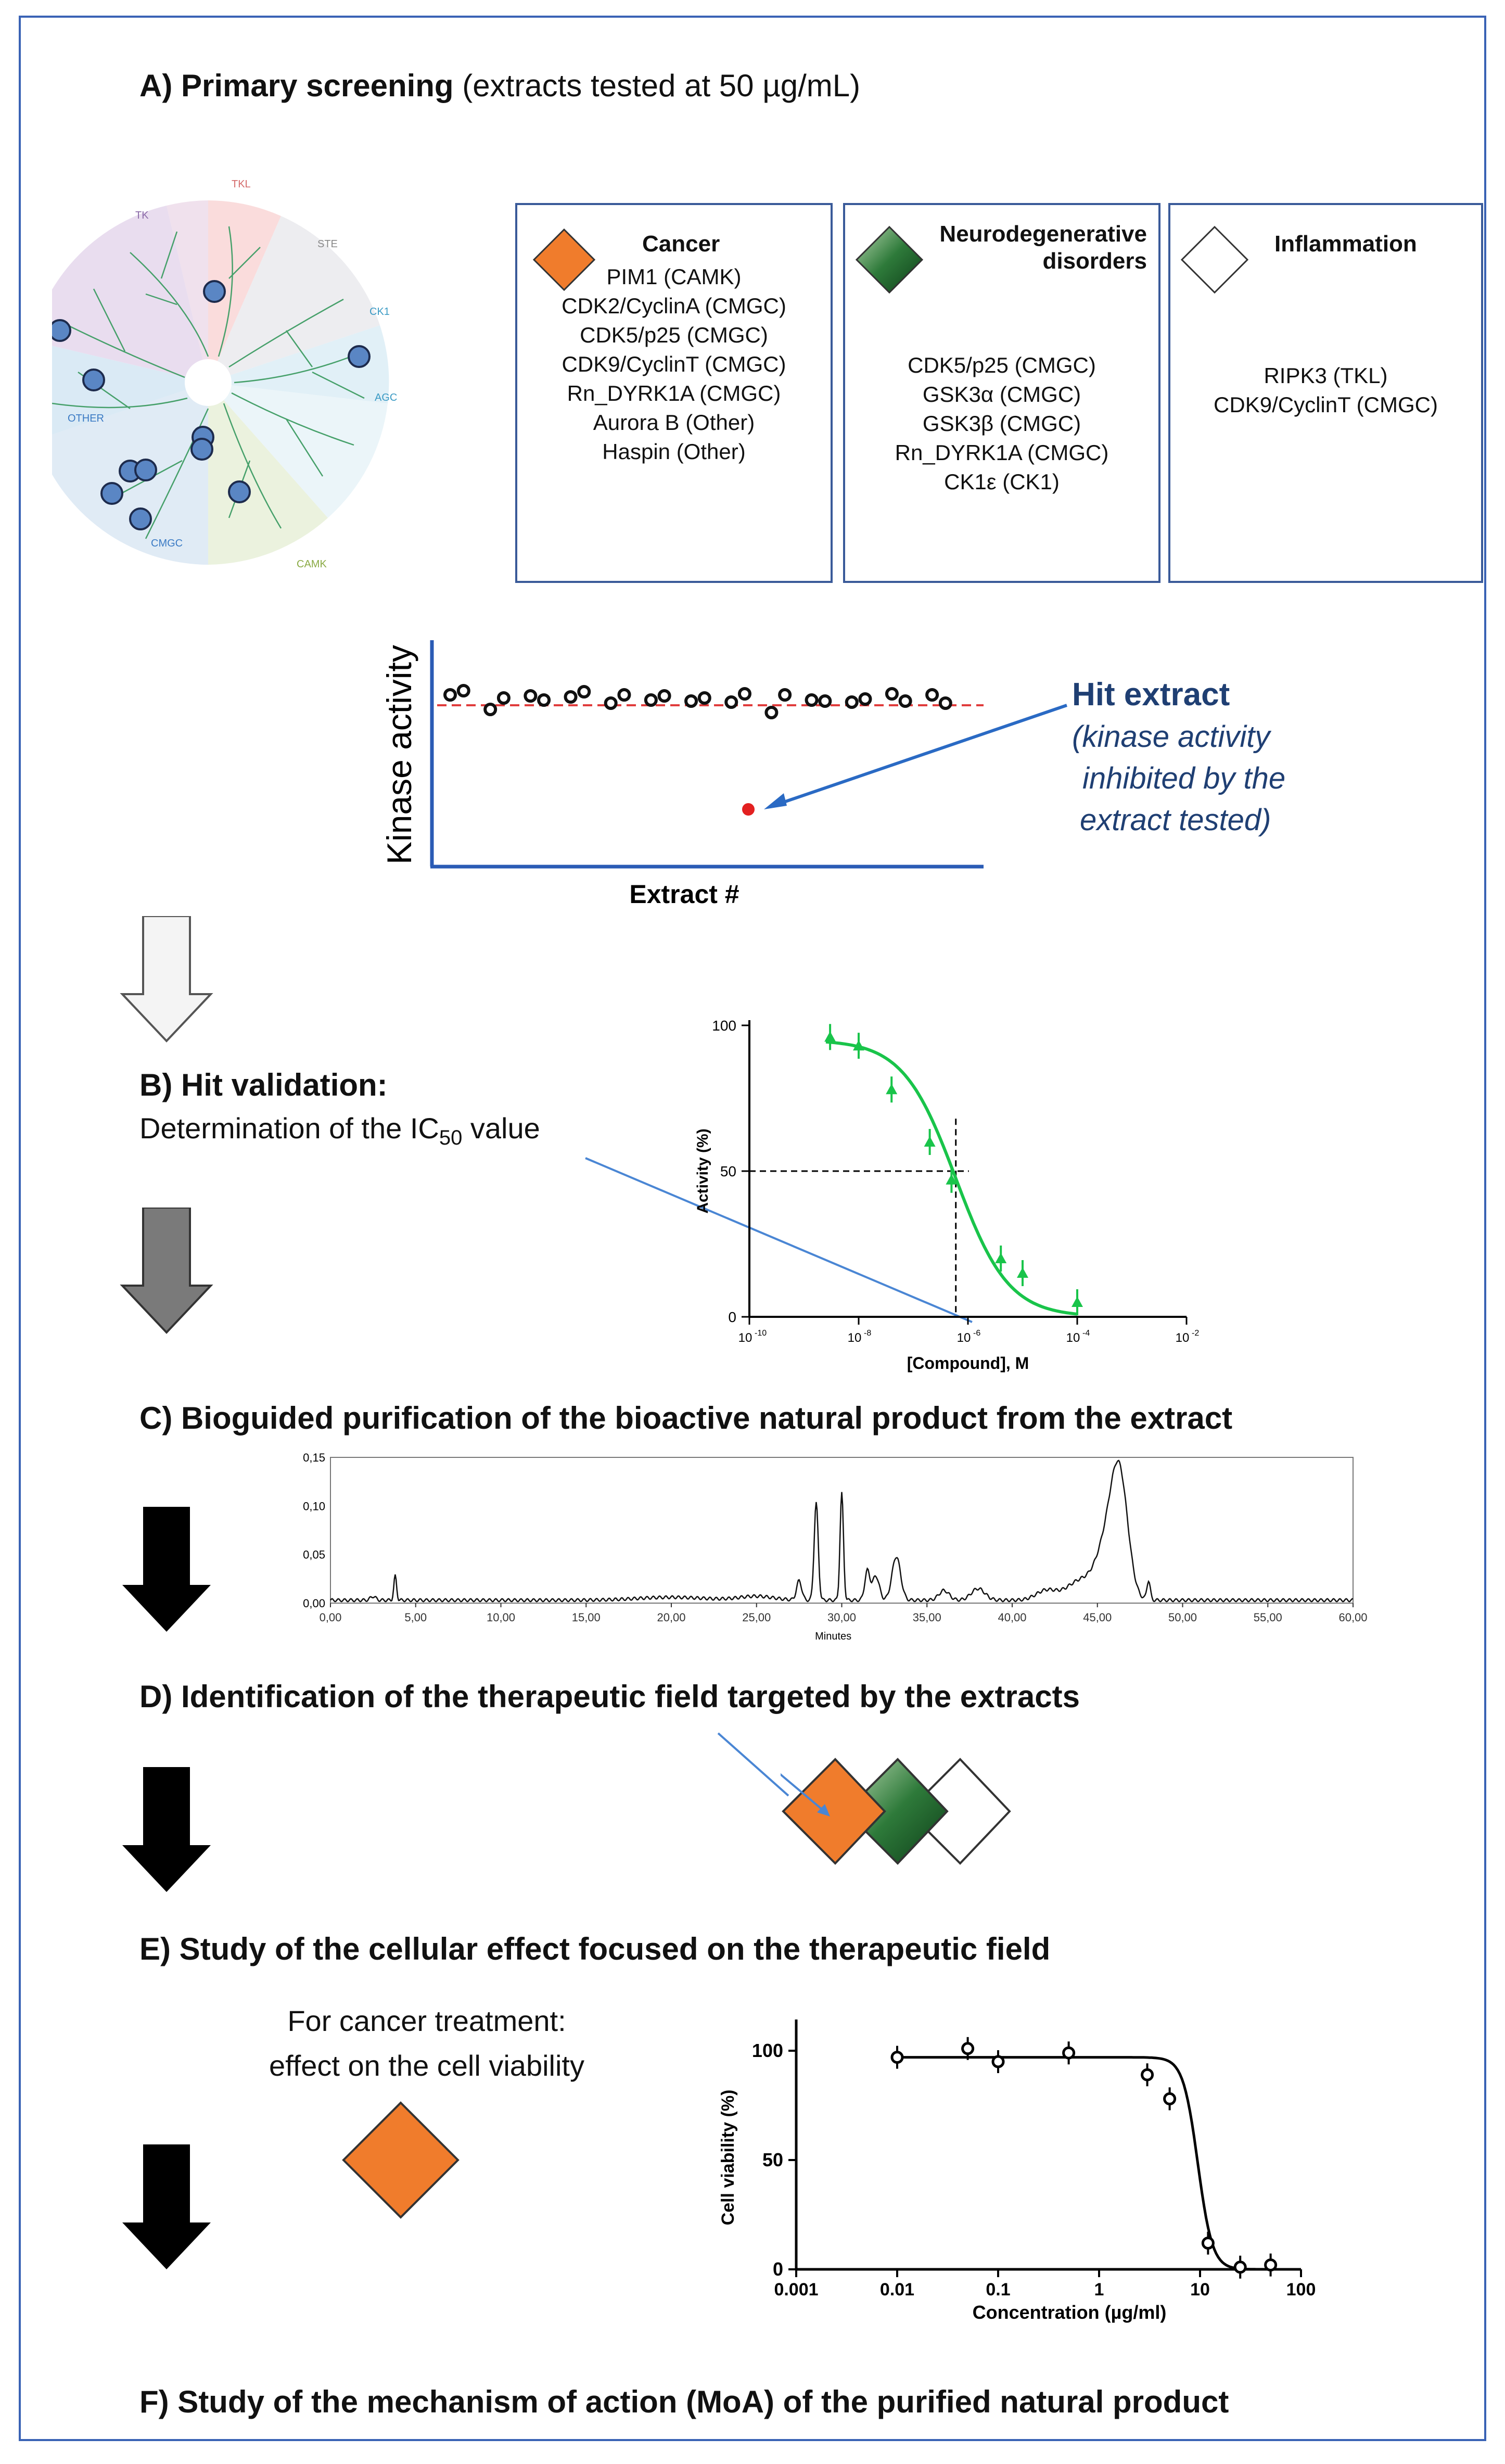 This screenshot has height=2464, width=1505. What do you see at coordinates (1353, 1617) in the screenshot?
I see `chrom-x-tick-label: 60,00` at bounding box center [1353, 1617].